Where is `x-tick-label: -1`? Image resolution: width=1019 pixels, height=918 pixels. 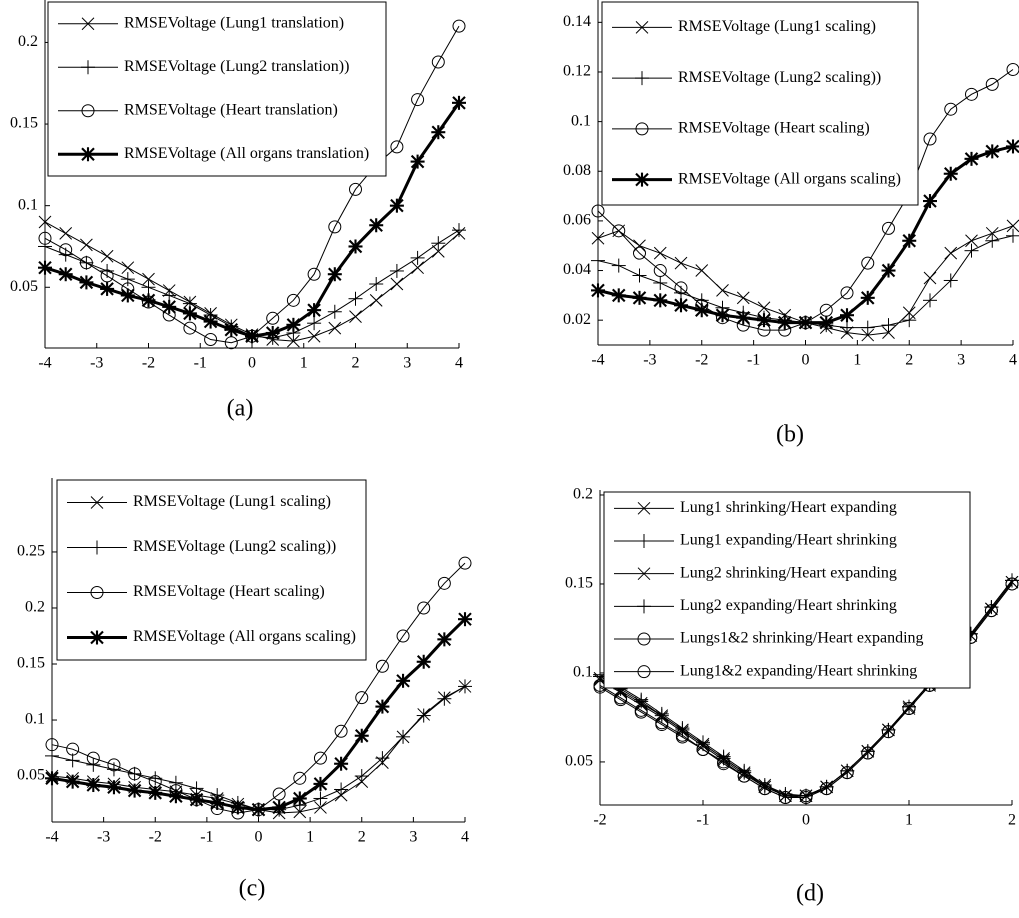
x-tick-label: -1 is located at coordinates (753, 360).